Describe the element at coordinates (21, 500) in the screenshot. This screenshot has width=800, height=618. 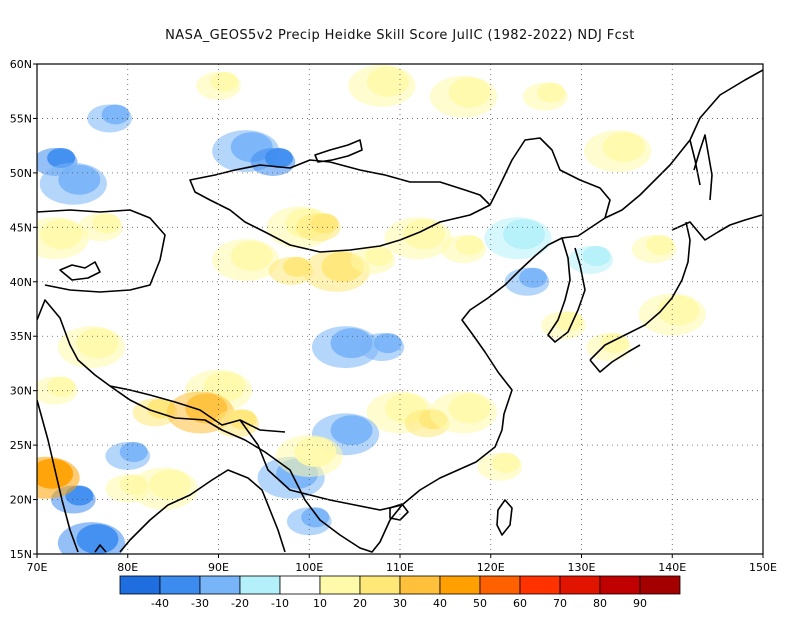
I see `lat-tick-label: 20N` at that location.